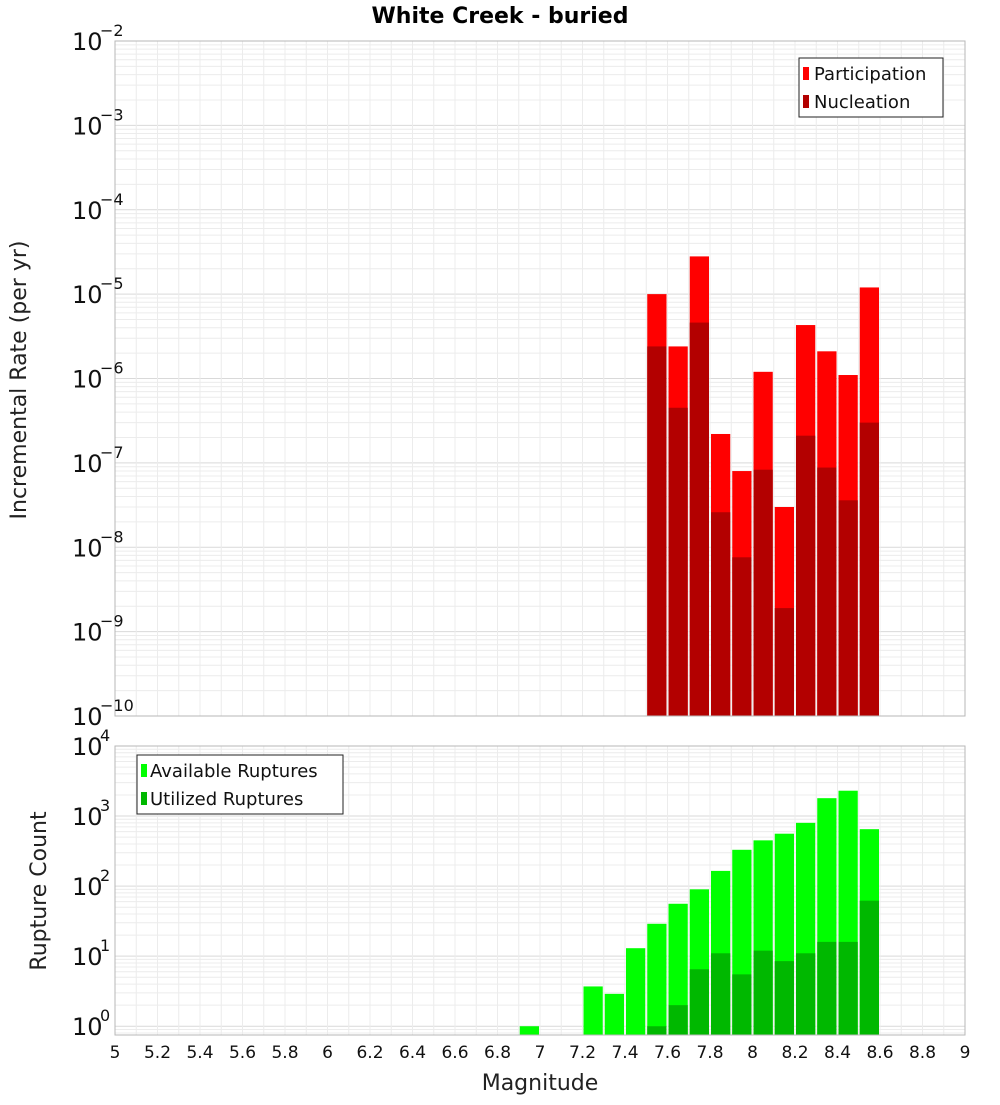 Image resolution: width=1000 pixels, height=1105 pixels. Describe the element at coordinates (105, 735) in the screenshot. I see `bottom-y-tick-exponent: 4` at that location.